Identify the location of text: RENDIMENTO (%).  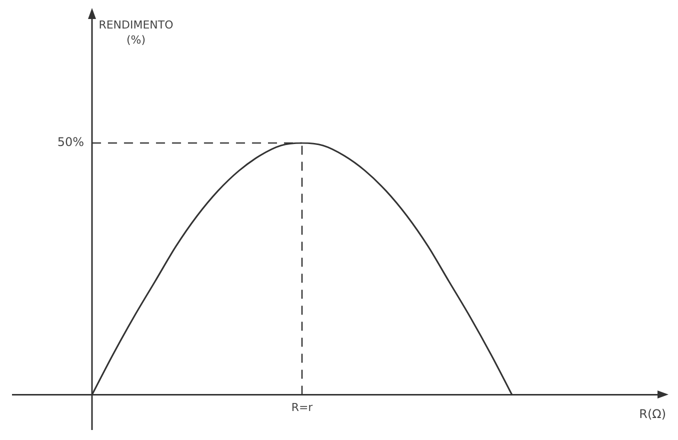
(136, 32).